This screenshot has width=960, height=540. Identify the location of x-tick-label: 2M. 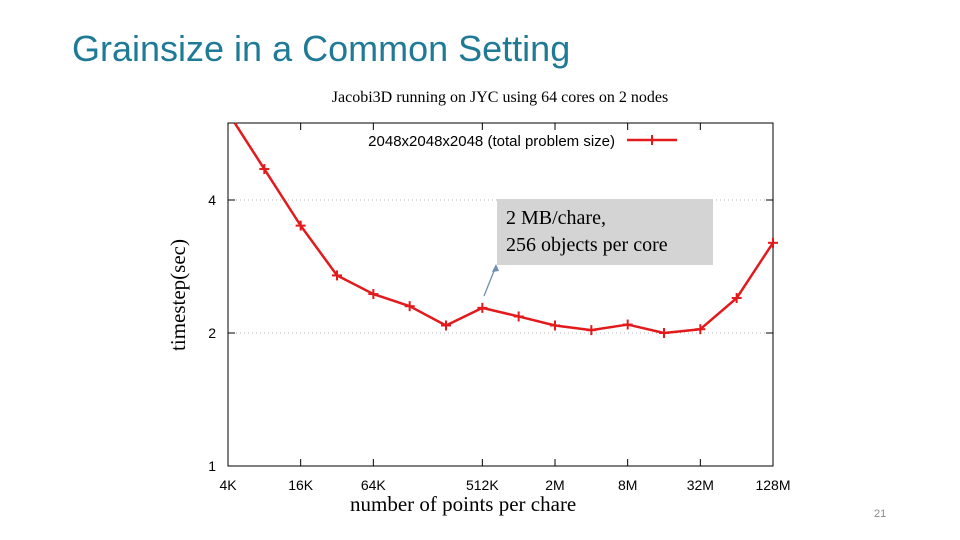
(554, 485).